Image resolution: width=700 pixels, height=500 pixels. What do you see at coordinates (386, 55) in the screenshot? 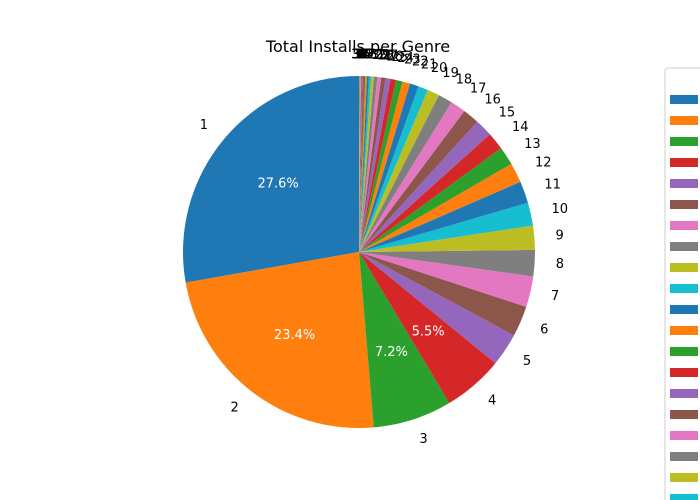
I see `slice-label-28: 28` at bounding box center [386, 55].